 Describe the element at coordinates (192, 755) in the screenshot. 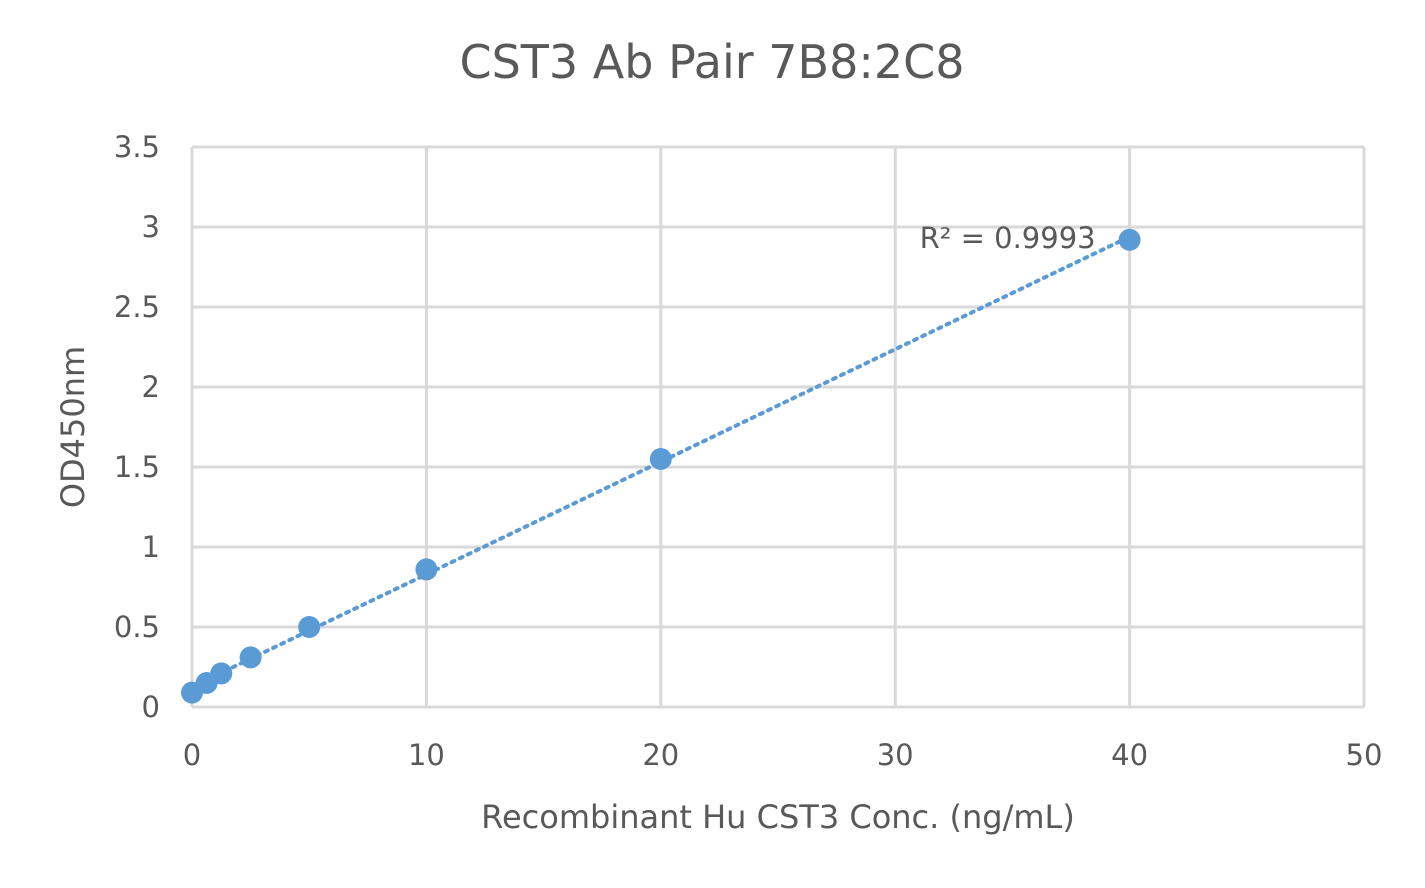

I see `x-tick-label: 0` at that location.